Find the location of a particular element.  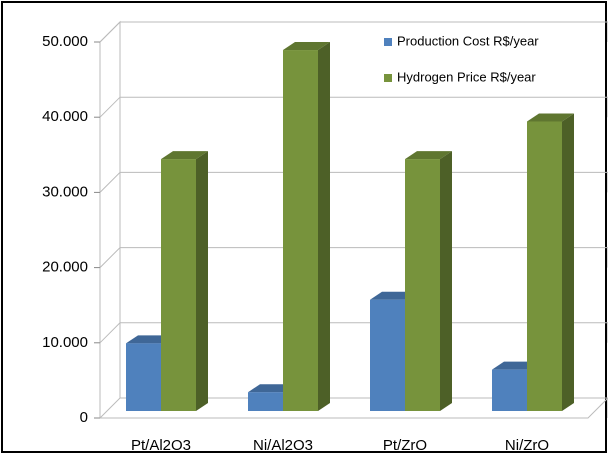

x-tick-label: Ni/ZrO is located at coordinates (527, 445).